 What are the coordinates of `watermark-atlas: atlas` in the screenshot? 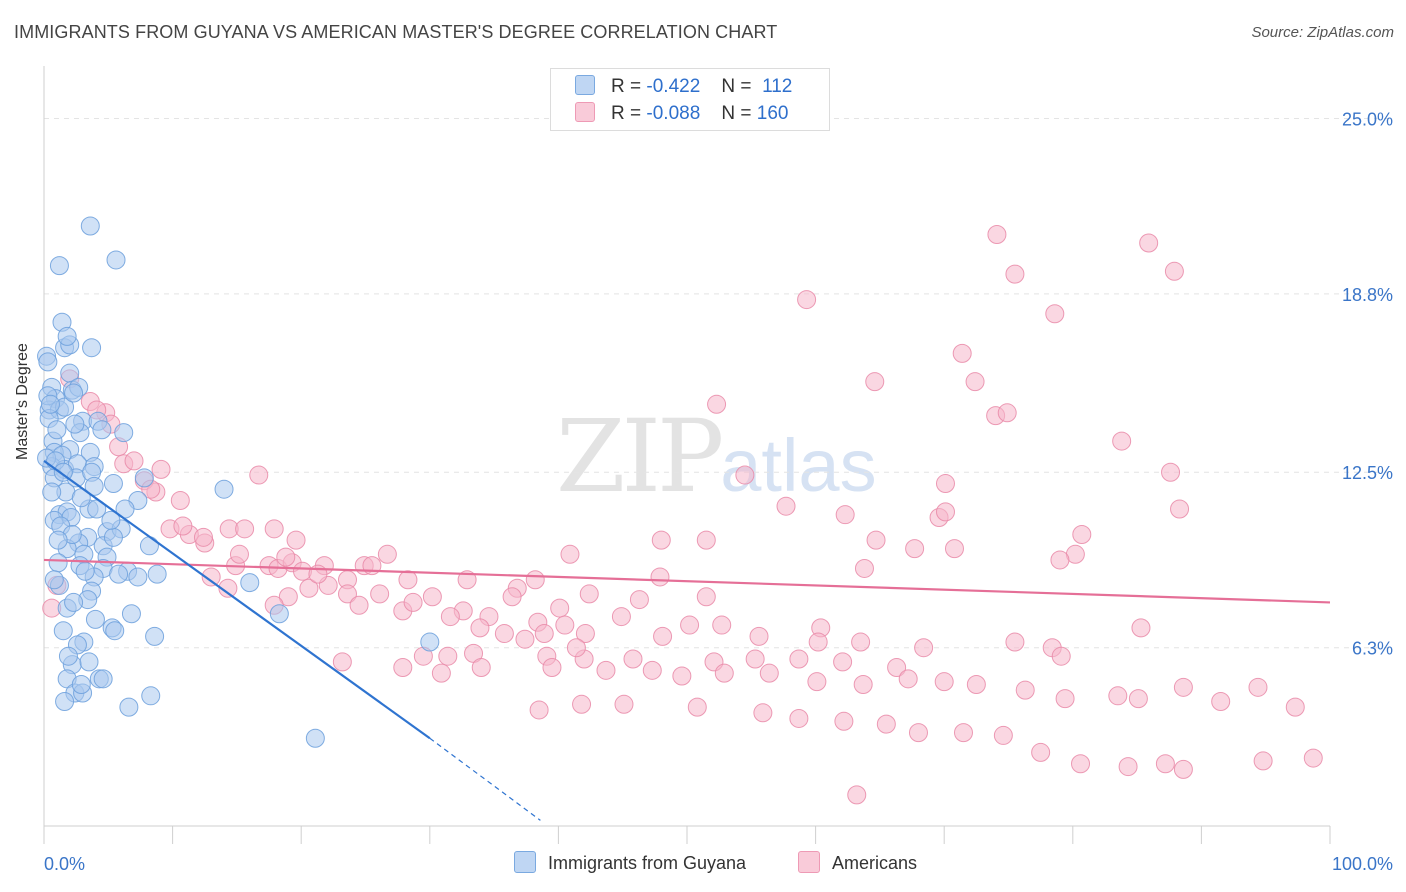 It's located at (798, 465).